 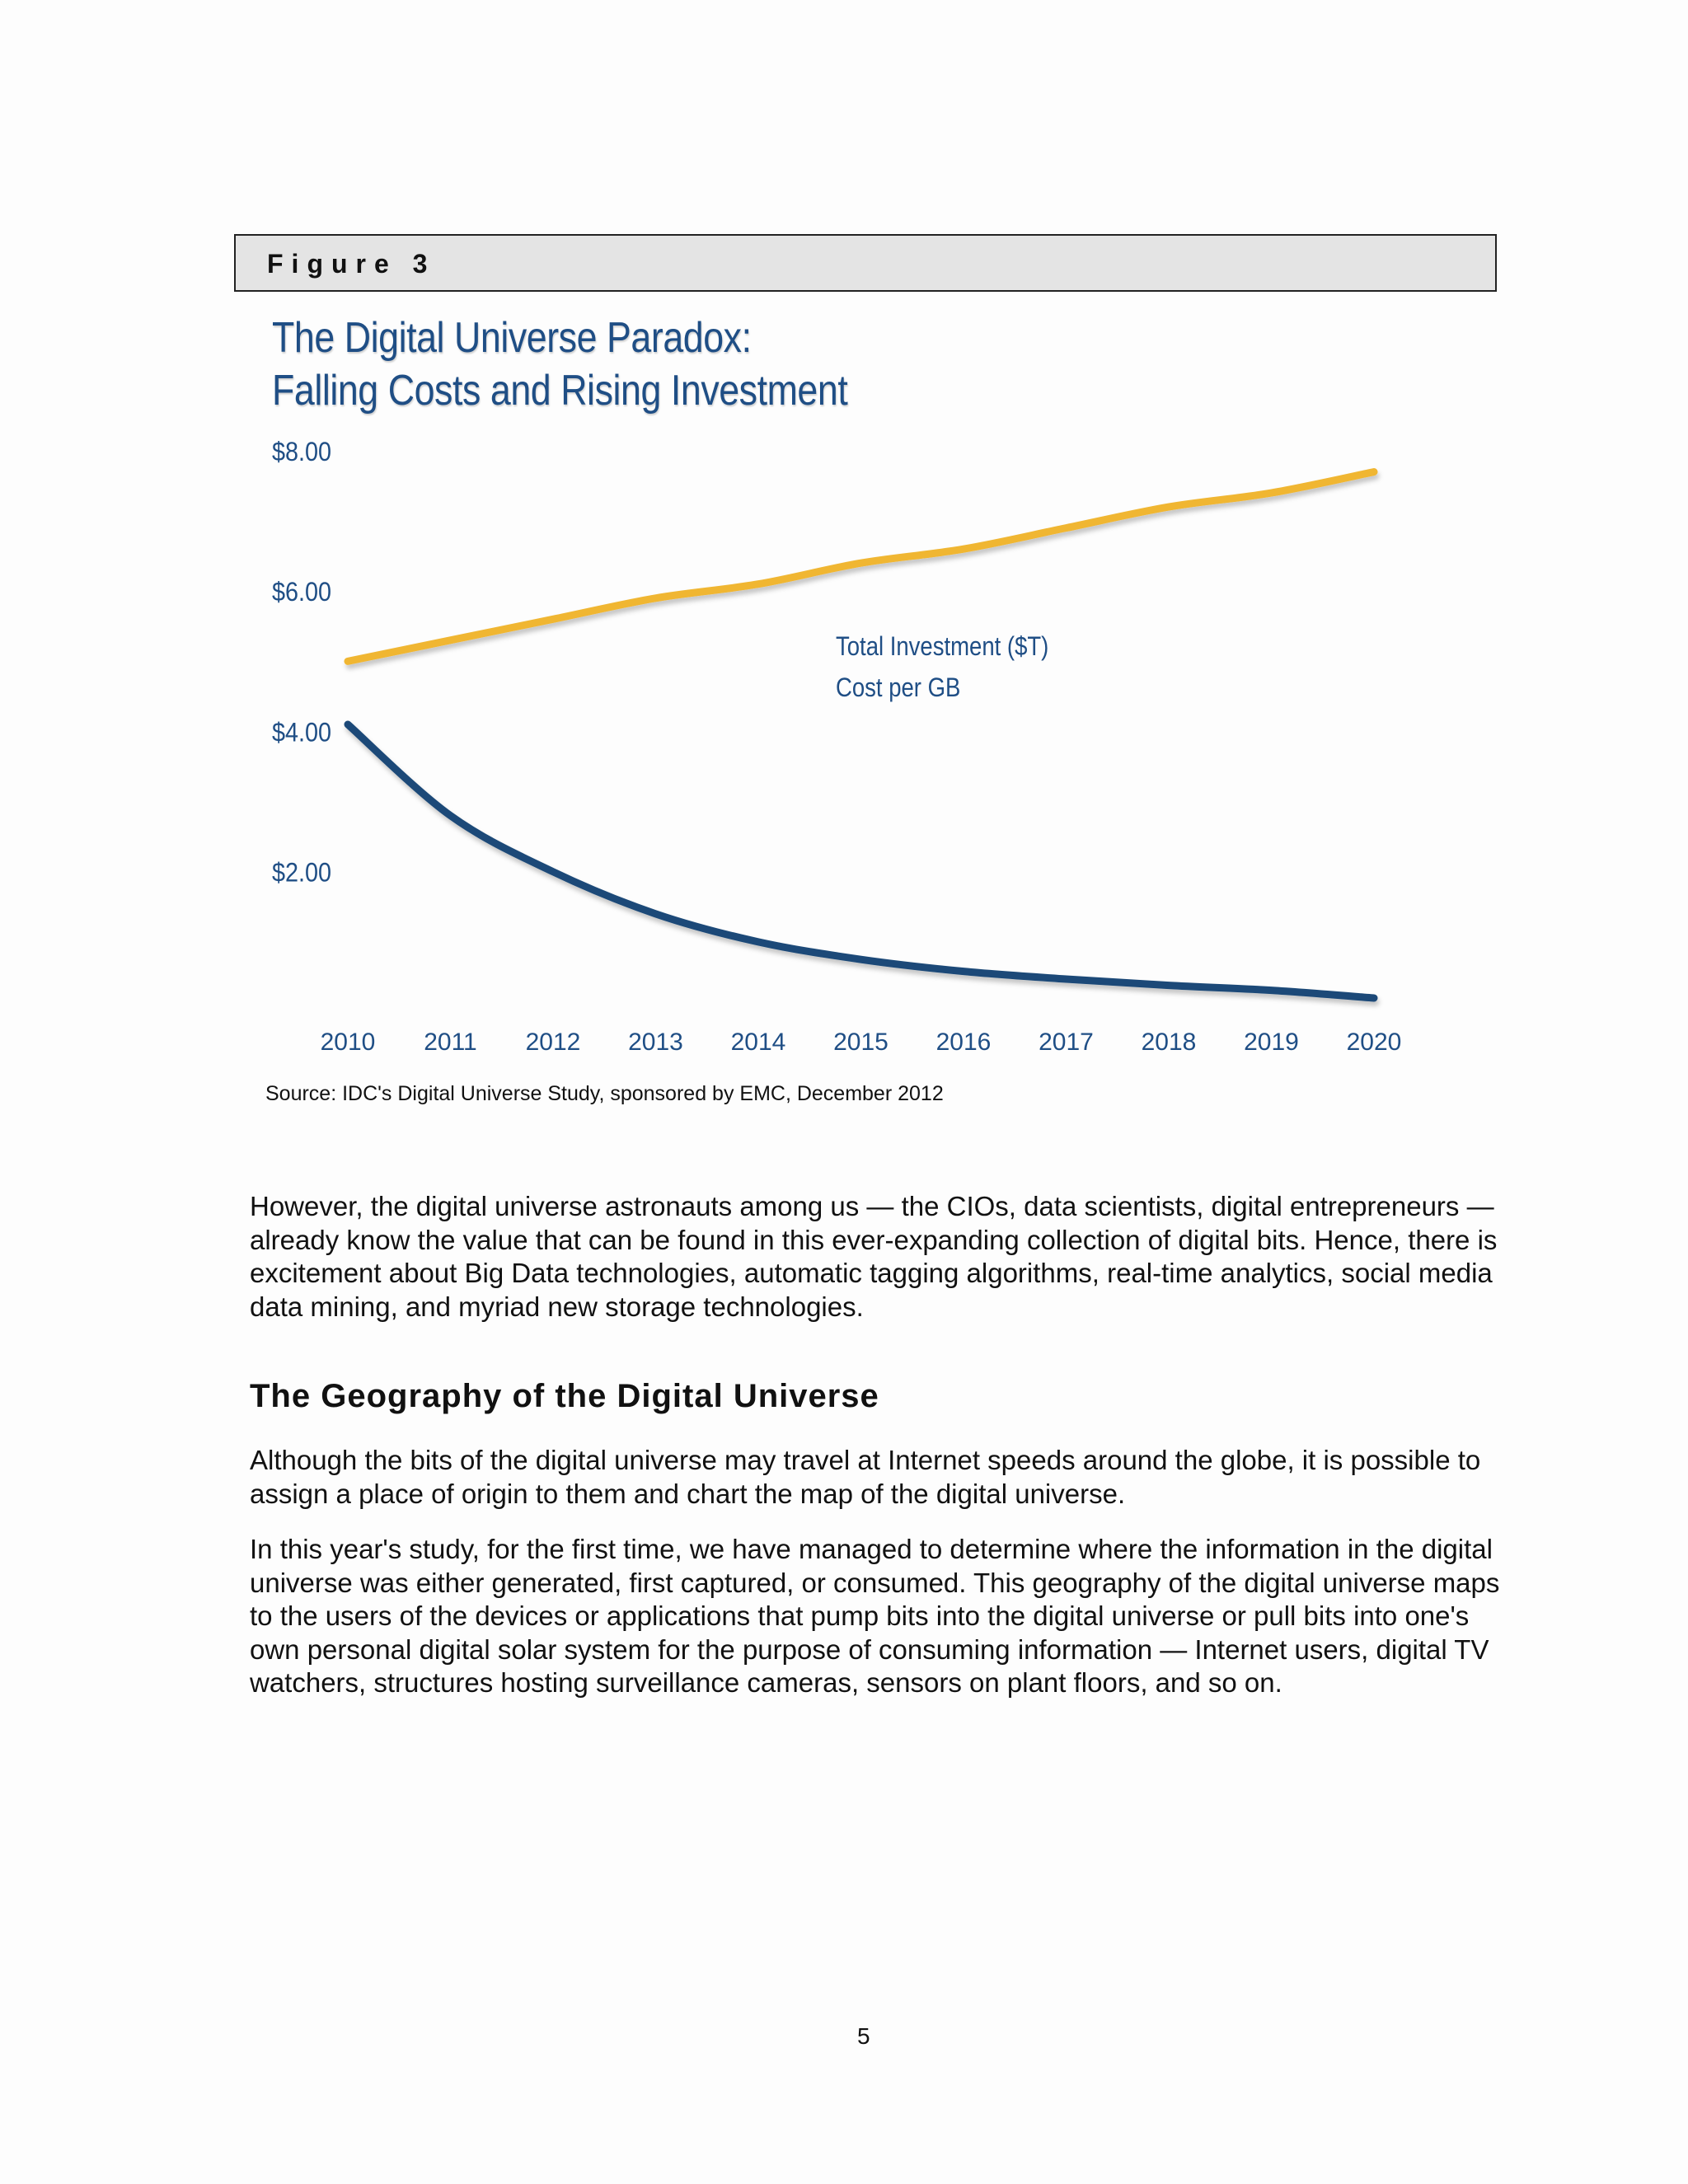 What do you see at coordinates (560, 391) in the screenshot?
I see `chart-subtitle: Falling Costs and Rising Investment` at bounding box center [560, 391].